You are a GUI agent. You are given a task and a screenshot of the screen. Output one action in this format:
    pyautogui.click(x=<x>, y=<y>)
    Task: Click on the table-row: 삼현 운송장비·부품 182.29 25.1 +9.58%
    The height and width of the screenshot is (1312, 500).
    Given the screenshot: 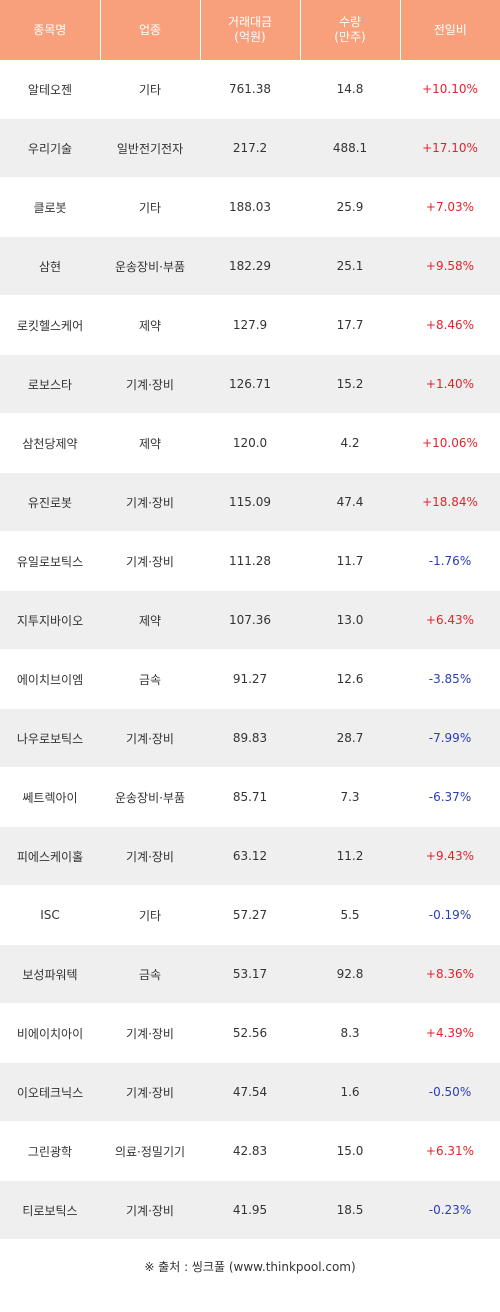 What is the action you would take?
    pyautogui.click(x=250, y=266)
    